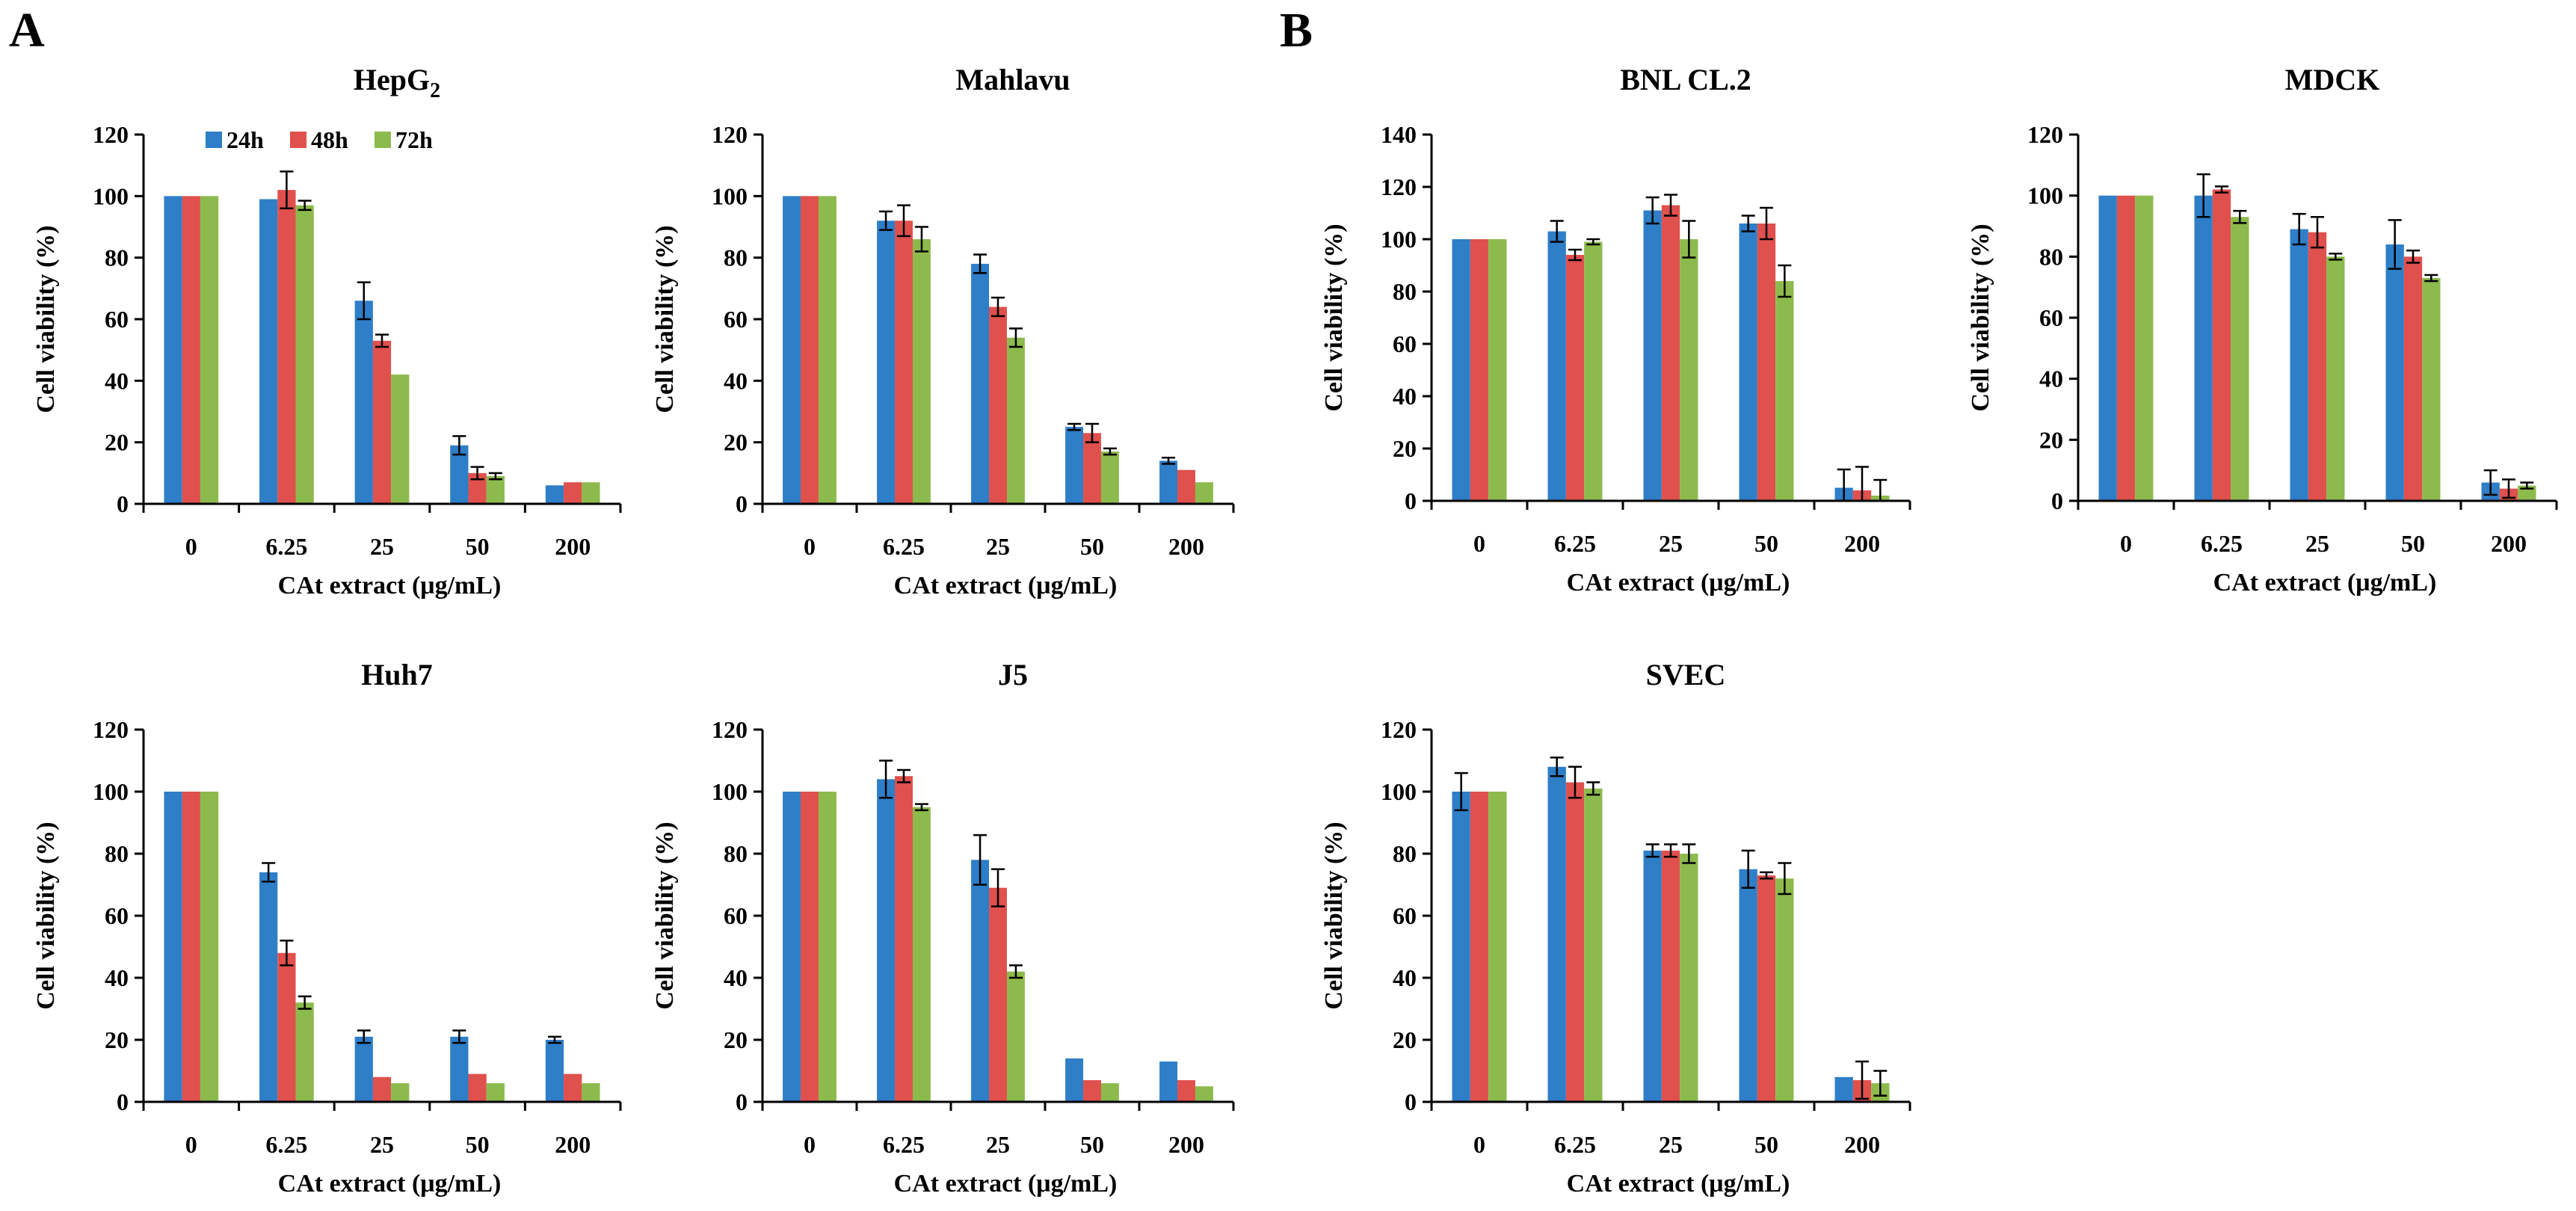 The height and width of the screenshot is (1211, 2576). I want to click on chart-title-subscript: 2, so click(435, 90).